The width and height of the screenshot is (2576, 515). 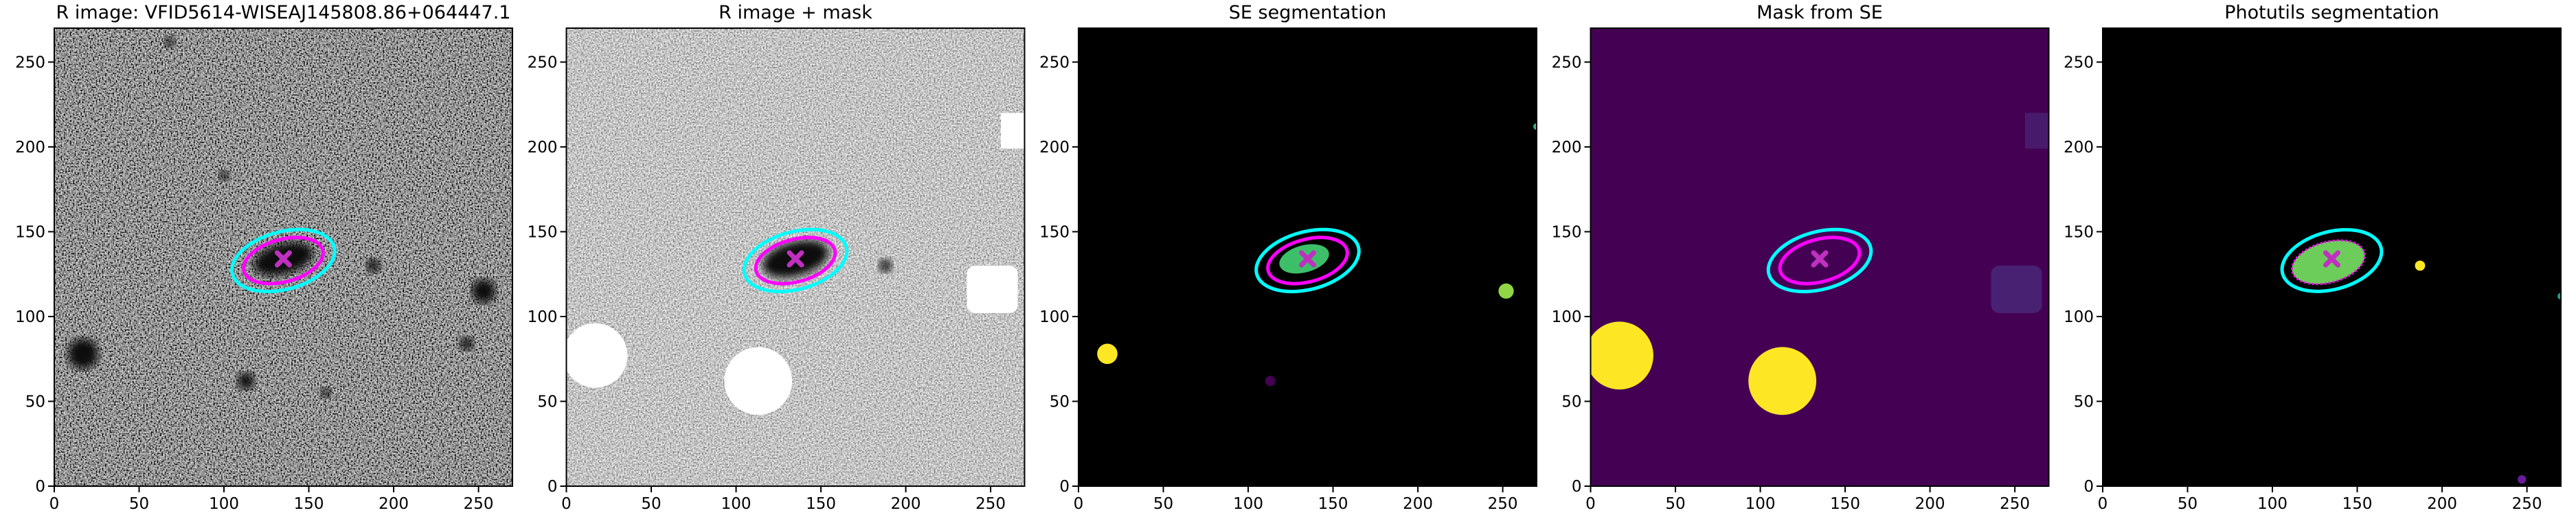 I want to click on panel-title: R image + mask, so click(x=795, y=12).